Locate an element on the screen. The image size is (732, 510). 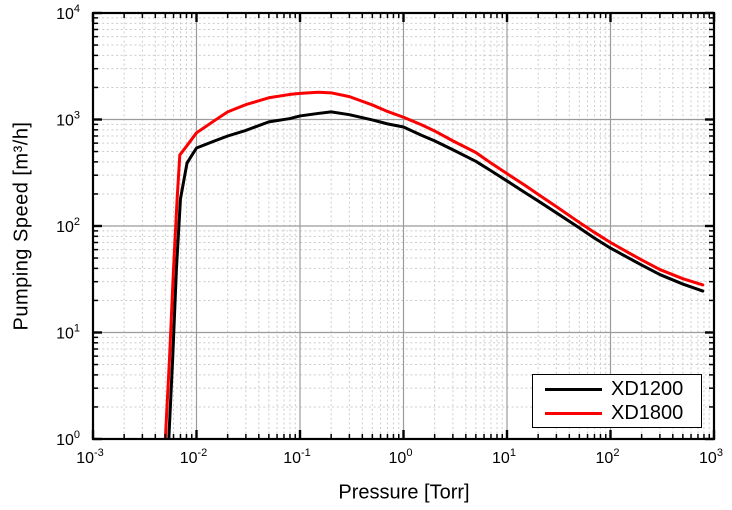
x-axis-title: Pressure [Torr] is located at coordinates (404, 492).